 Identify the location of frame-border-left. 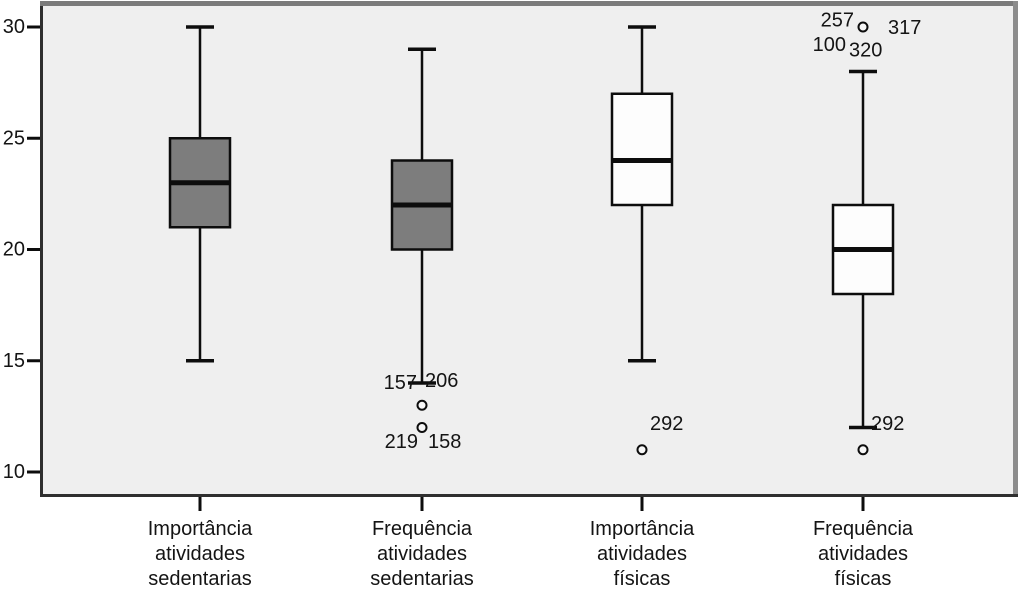
(41, 251).